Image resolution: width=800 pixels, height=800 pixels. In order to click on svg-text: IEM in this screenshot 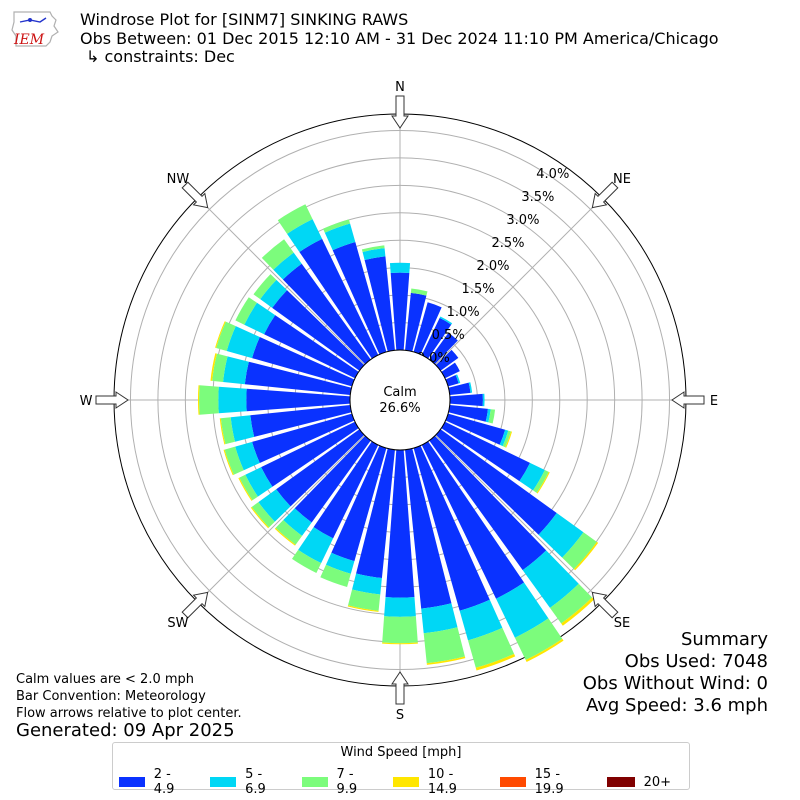, I will do `click(29, 40)`.